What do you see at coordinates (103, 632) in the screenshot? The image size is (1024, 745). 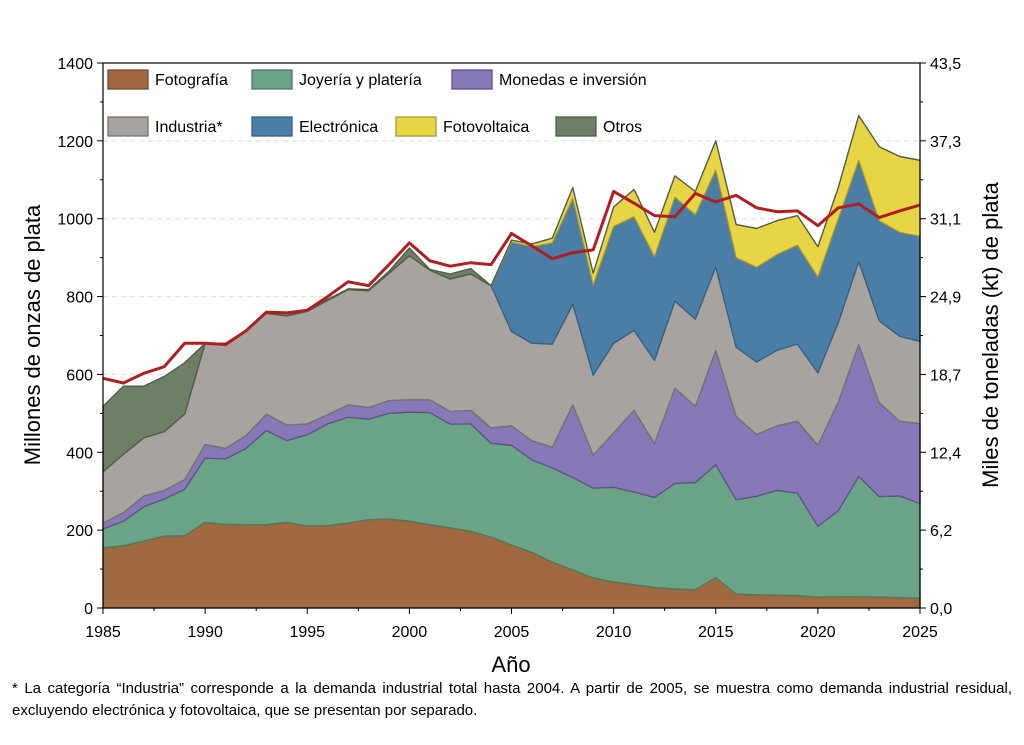 I see `x-tick-label: 1985` at bounding box center [103, 632].